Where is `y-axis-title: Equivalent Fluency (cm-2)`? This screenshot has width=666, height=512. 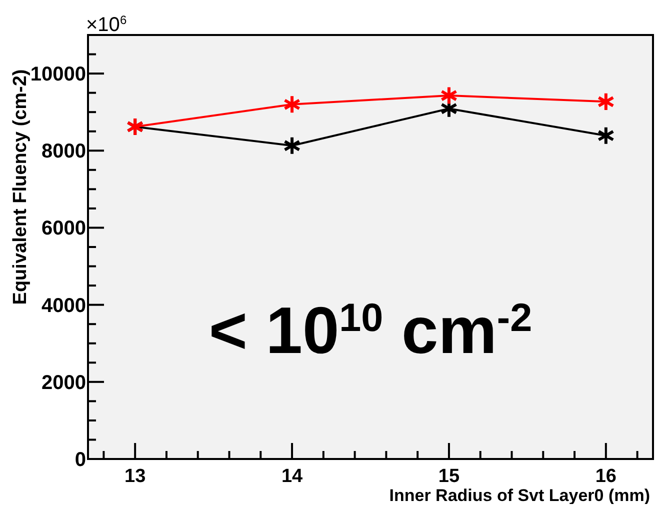
y-axis-title: Equivalent Fluency (cm-2) is located at coordinates (20, 187).